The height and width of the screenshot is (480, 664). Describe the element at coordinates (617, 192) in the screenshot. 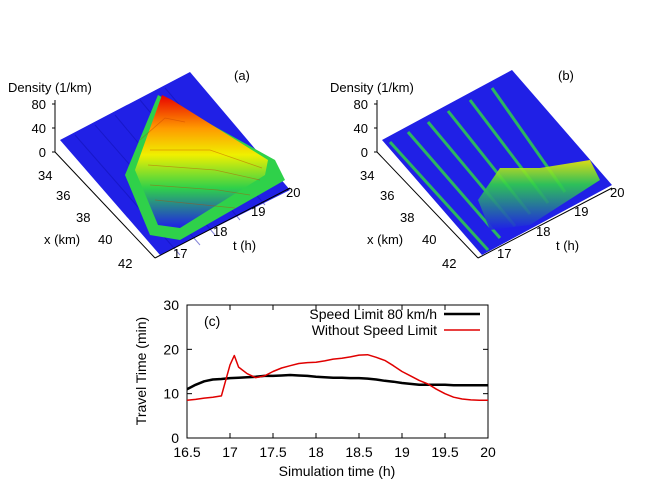

I see `panel-b-t-tick: 20` at that location.